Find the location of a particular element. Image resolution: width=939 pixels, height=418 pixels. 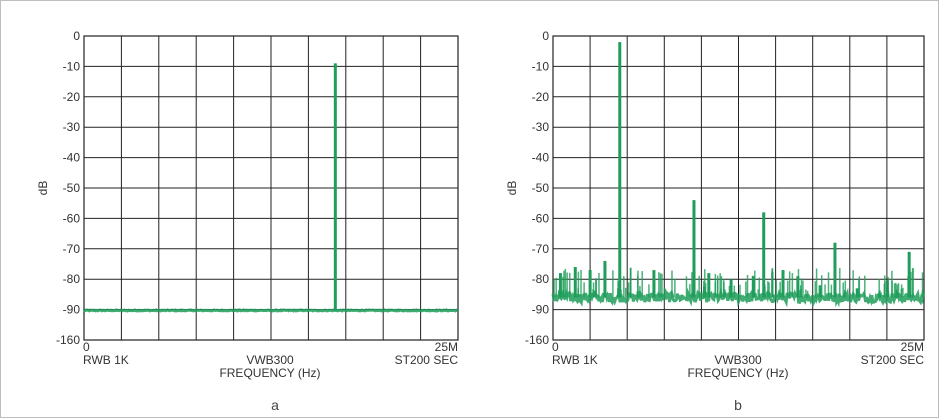

footer-right-a: ST200 SEC is located at coordinates (427, 360).